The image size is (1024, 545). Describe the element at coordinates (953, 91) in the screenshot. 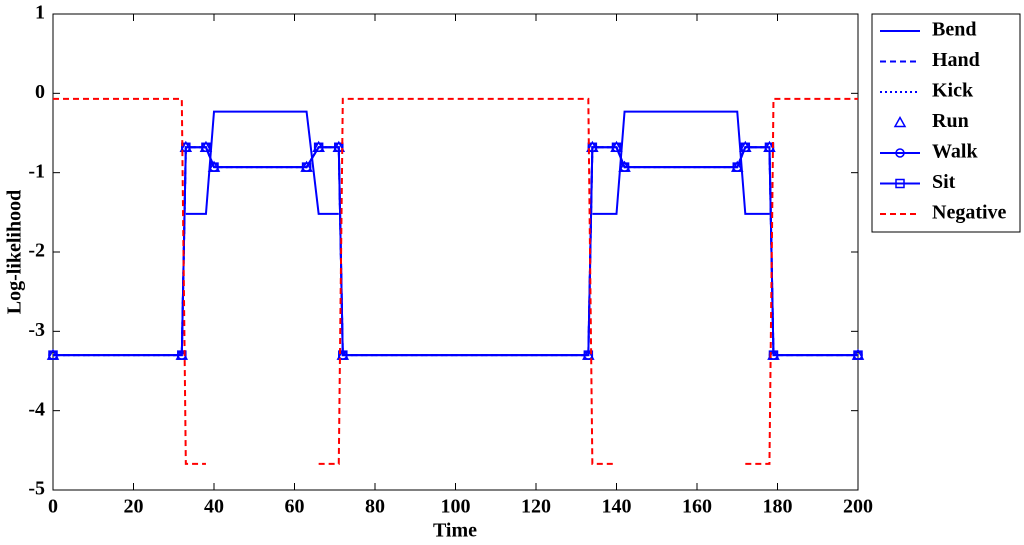

I see `legend-label: Kick` at that location.